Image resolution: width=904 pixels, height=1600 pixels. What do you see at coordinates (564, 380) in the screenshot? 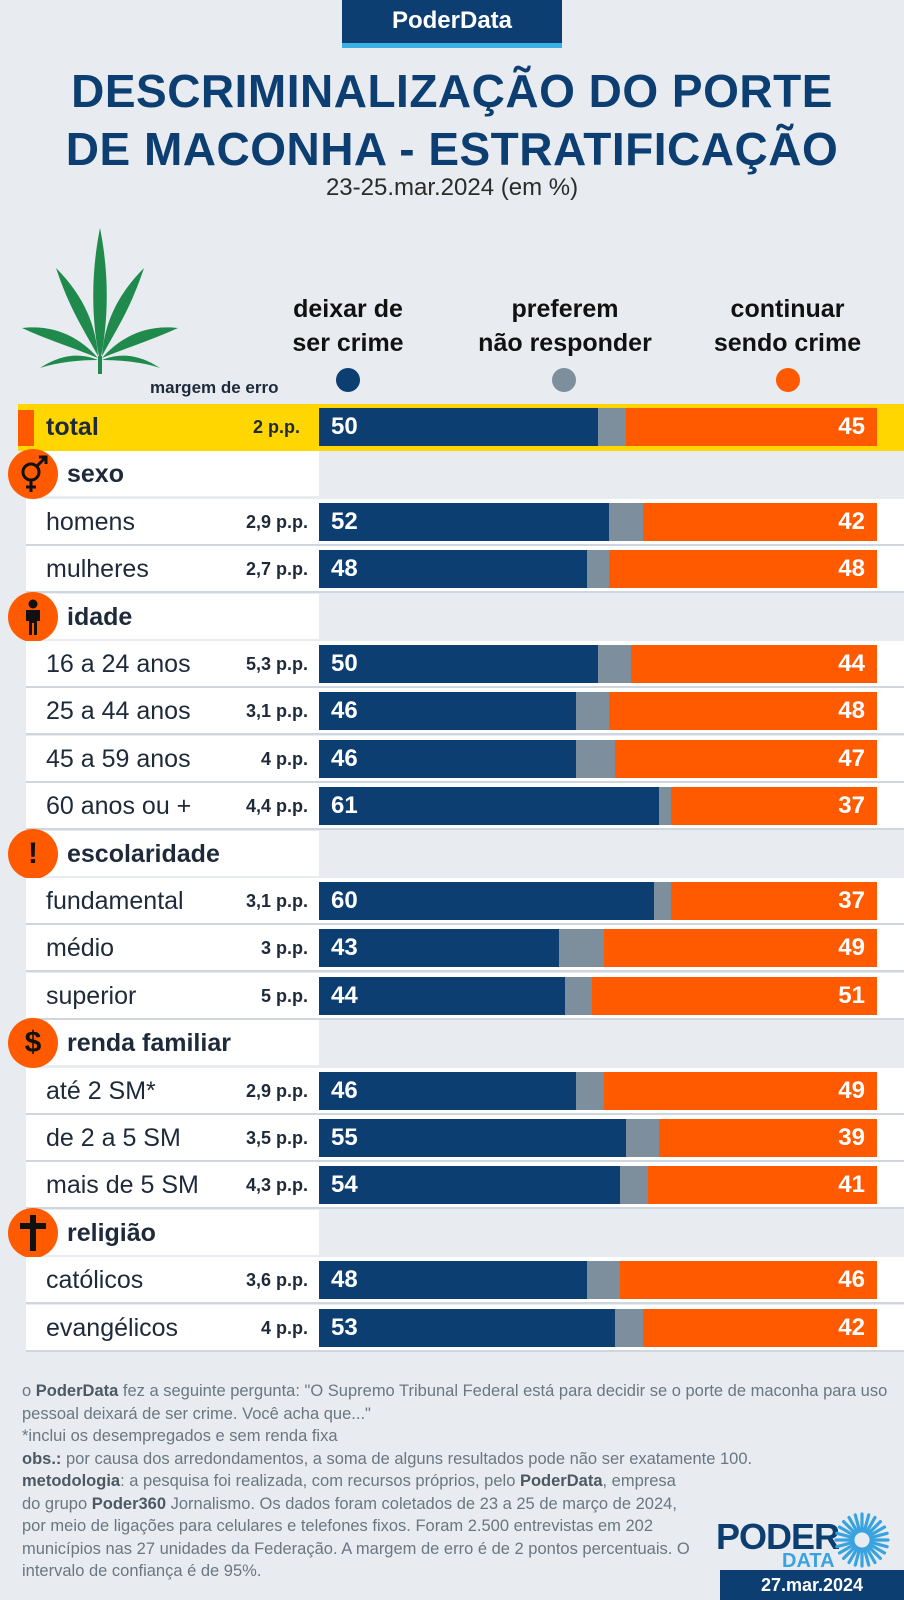
I see `legend-dot-nao-responder` at bounding box center [564, 380].